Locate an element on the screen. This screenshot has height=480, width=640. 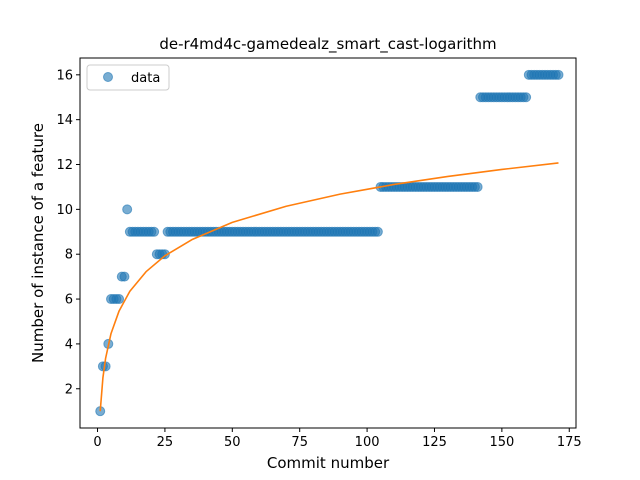
x-tick-label: 50 is located at coordinates (232, 442).